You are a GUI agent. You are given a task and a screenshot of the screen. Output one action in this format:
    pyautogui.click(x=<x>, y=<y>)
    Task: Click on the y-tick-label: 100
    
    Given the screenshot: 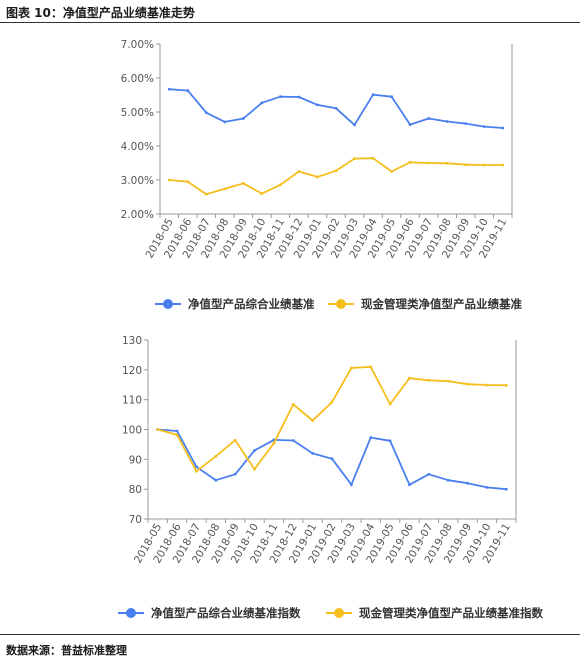 What is the action you would take?
    pyautogui.click(x=132, y=431)
    